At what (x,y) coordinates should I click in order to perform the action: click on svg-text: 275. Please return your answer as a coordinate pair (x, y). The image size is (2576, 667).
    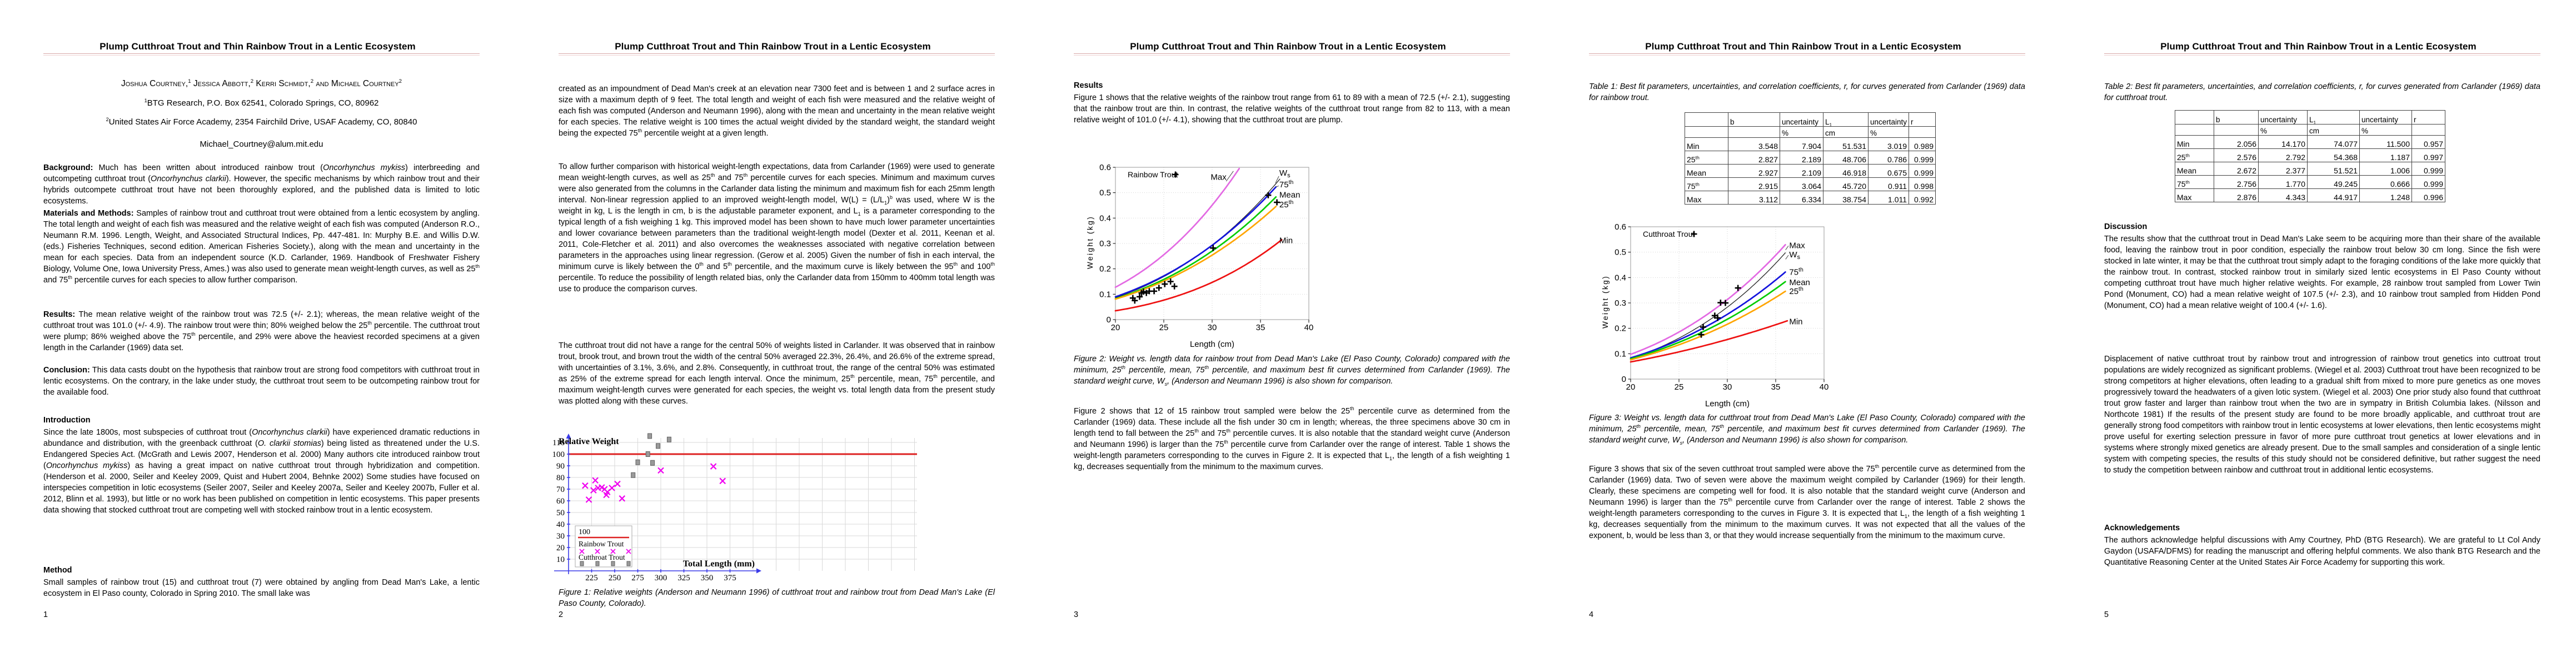
    Looking at the image, I should click on (637, 578).